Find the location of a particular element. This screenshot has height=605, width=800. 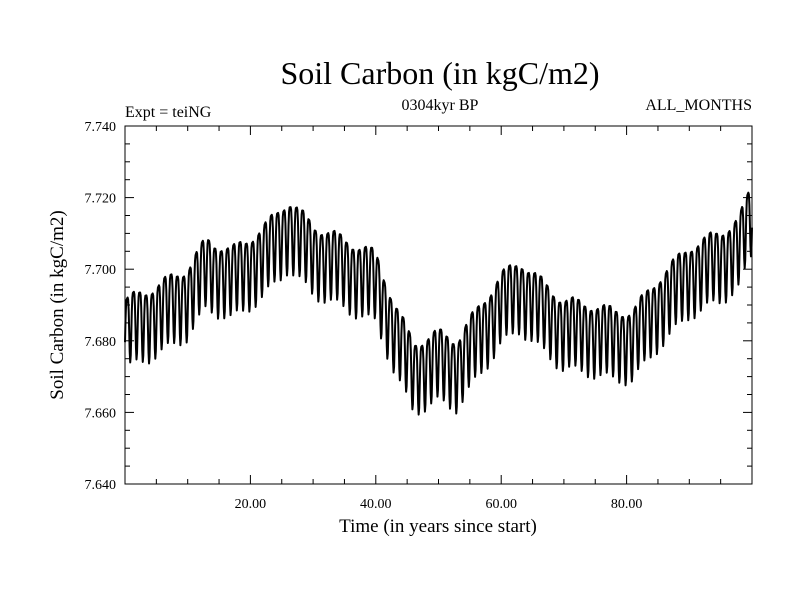

y-tick-label: 7.720 is located at coordinates (101, 199).